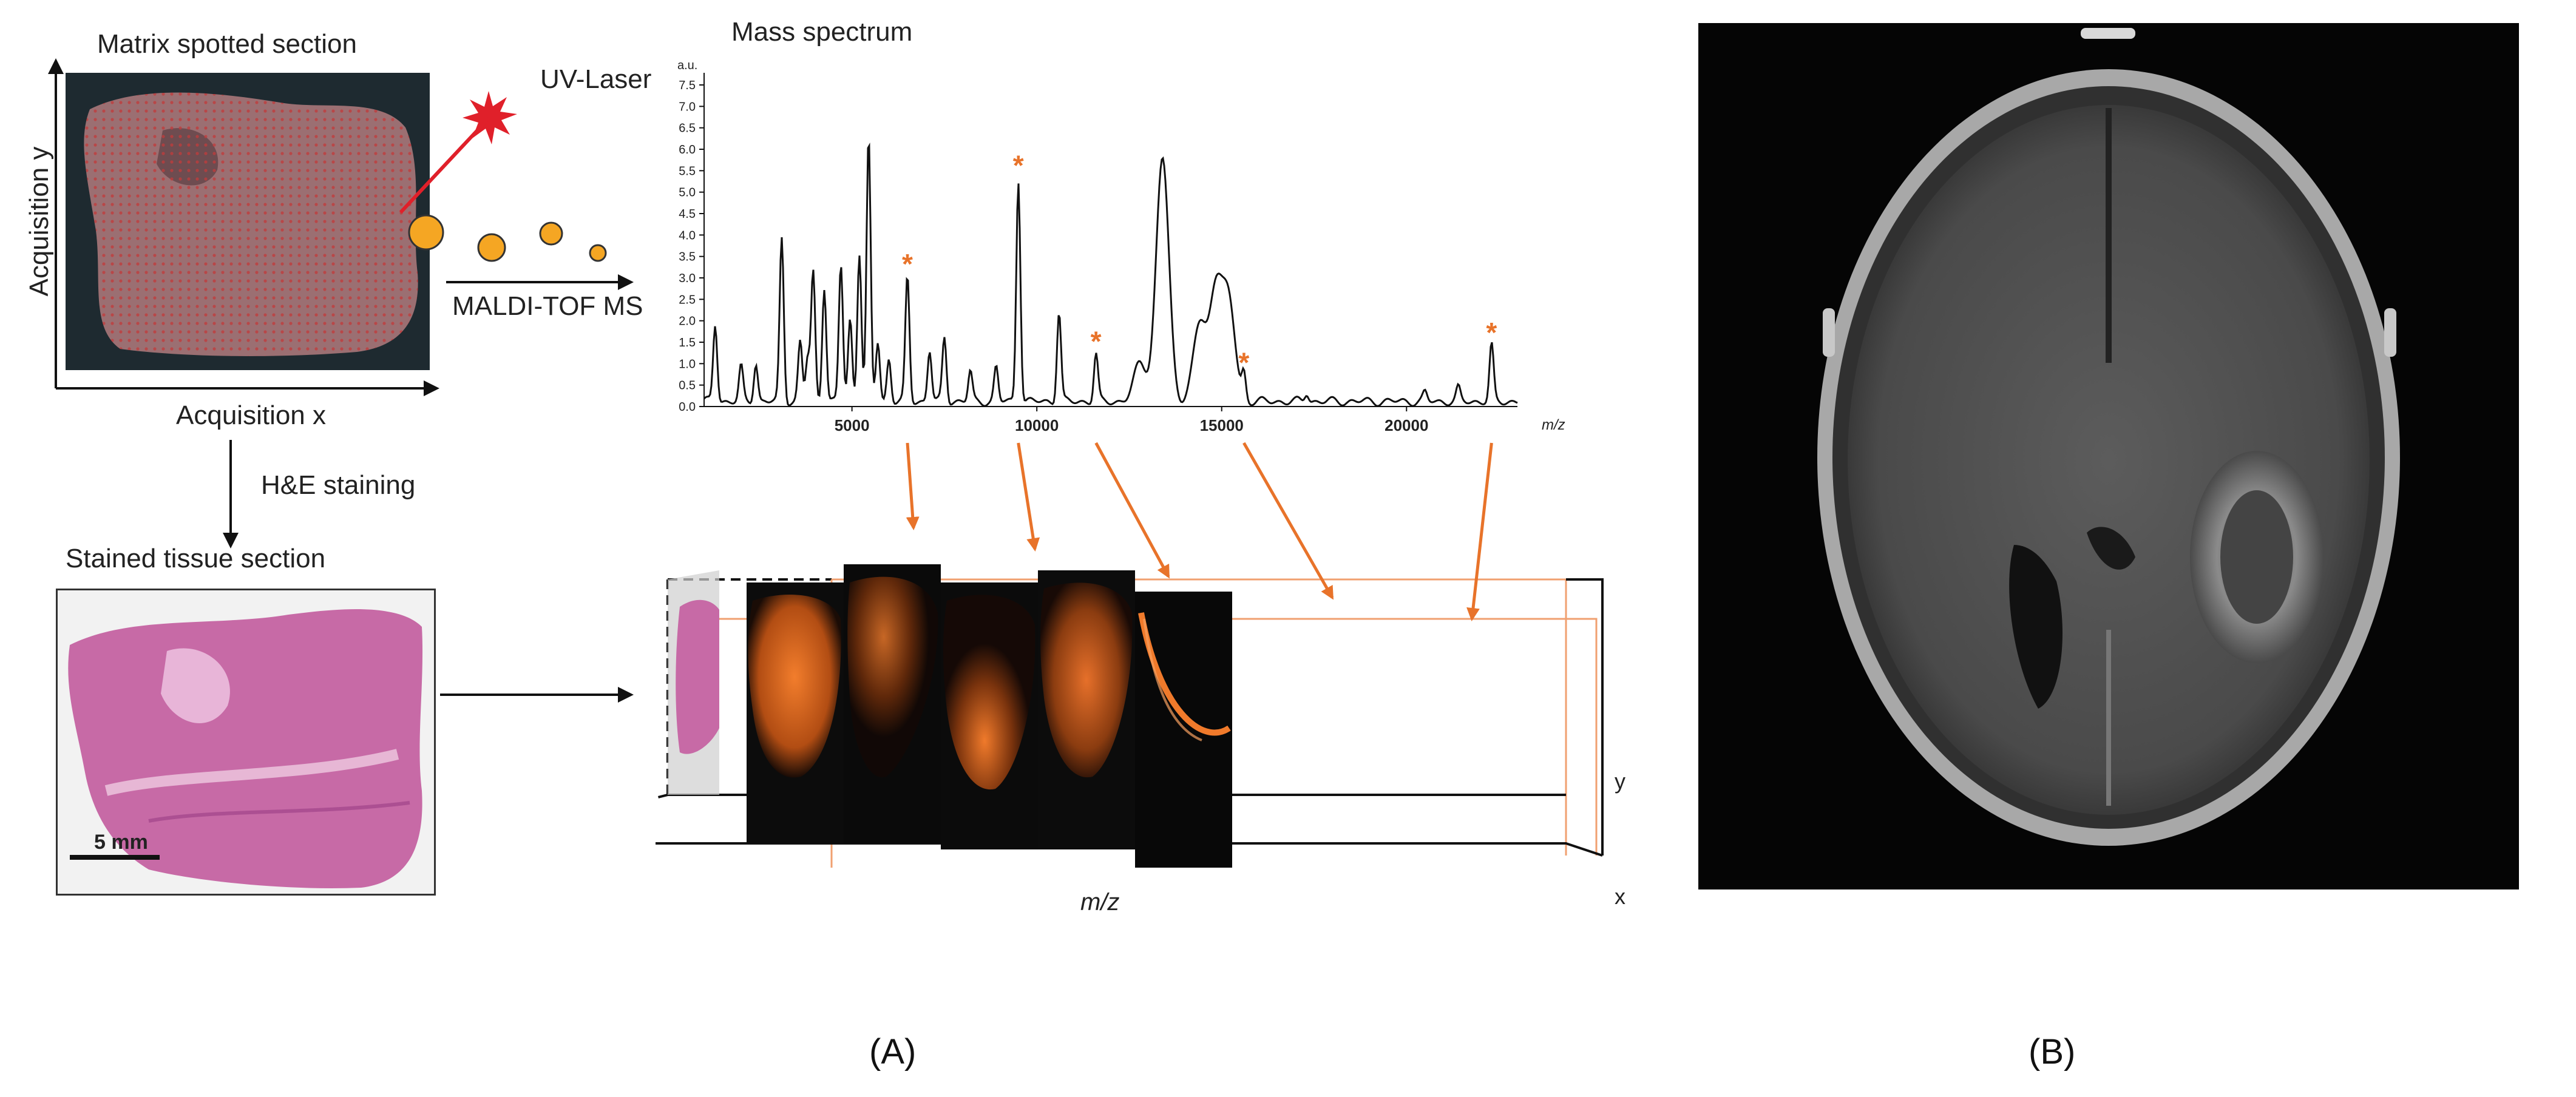 The height and width of the screenshot is (1097, 2576). What do you see at coordinates (231, 494) in the screenshot?
I see `he-arrow` at bounding box center [231, 494].